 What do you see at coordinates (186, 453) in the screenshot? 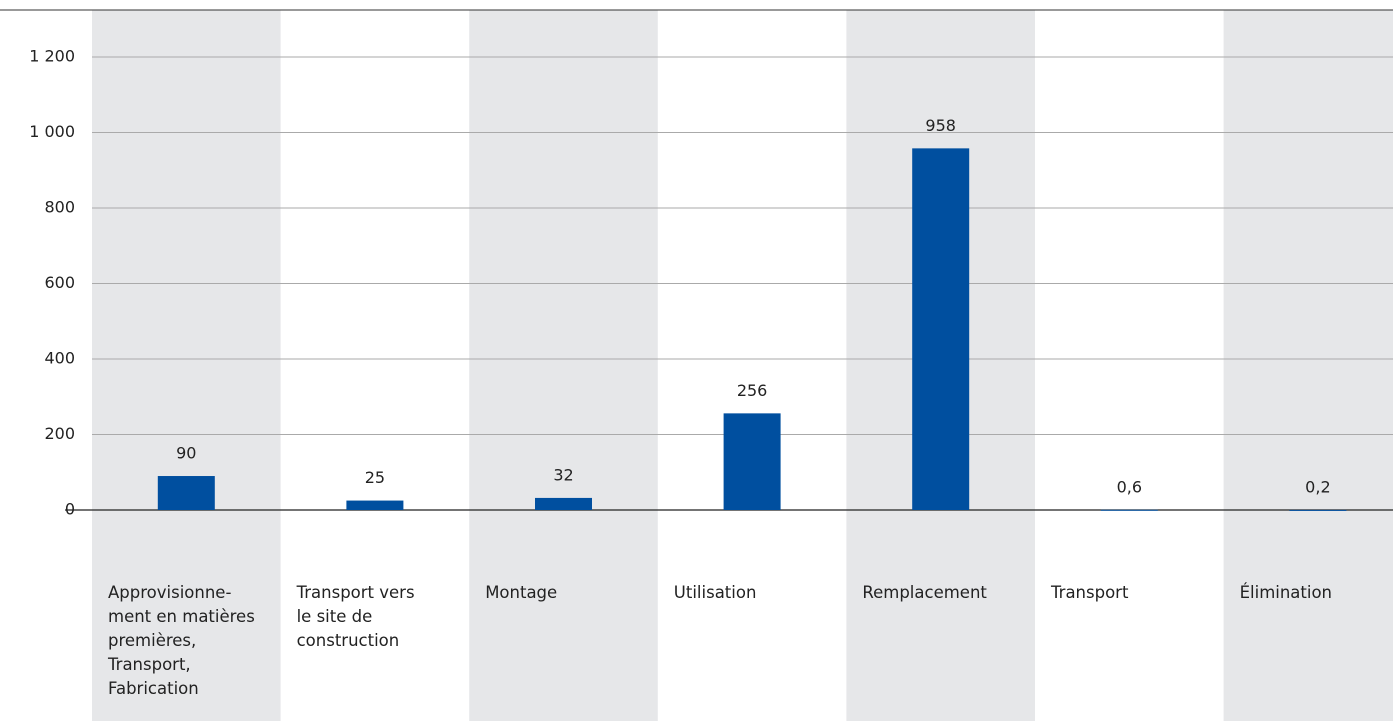
I see `value-label: 90` at bounding box center [186, 453].